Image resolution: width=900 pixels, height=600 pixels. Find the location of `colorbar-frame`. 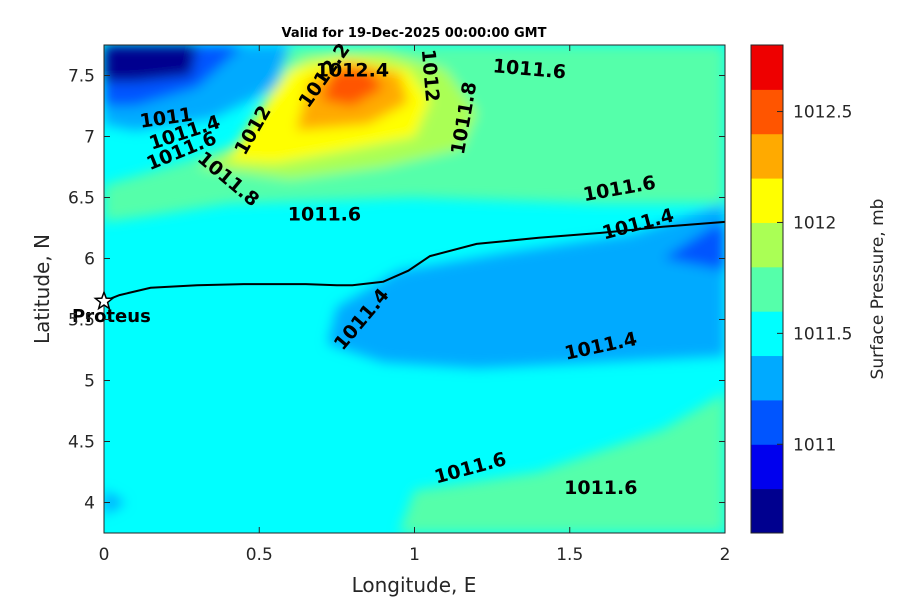

colorbar-frame is located at coordinates (767, 289).